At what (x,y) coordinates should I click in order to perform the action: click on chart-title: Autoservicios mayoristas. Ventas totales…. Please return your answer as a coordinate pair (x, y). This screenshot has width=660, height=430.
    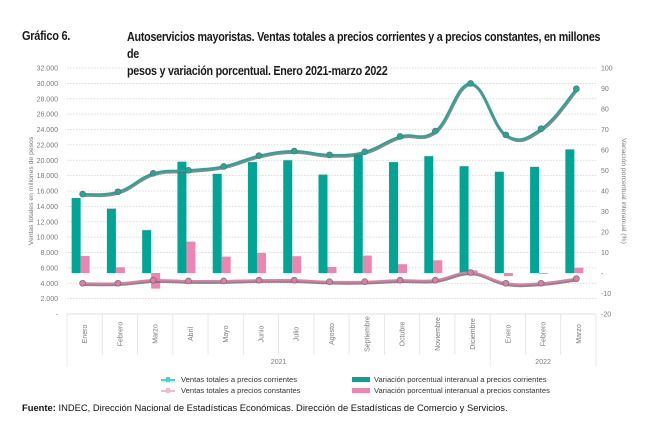
    Looking at the image, I should click on (368, 54).